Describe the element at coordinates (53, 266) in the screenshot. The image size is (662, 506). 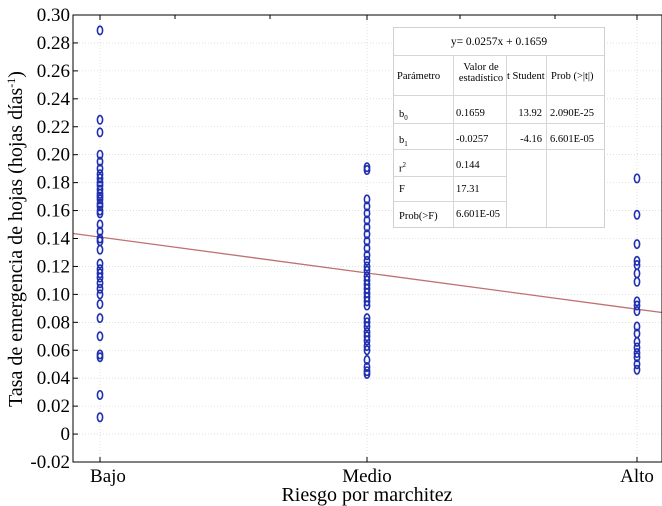
I see `y-tick-label: 0.12` at that location.